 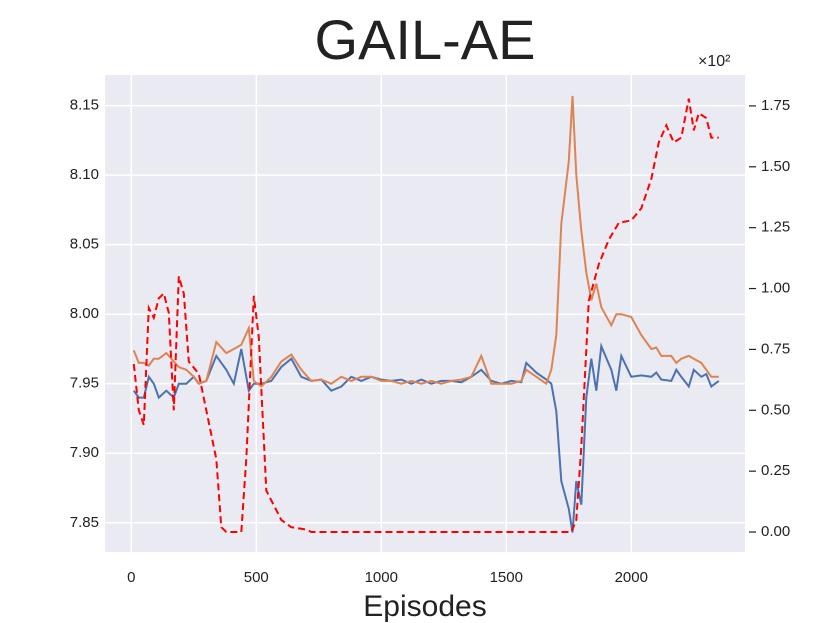 I want to click on x-axis-label: Episodes, so click(x=424, y=606).